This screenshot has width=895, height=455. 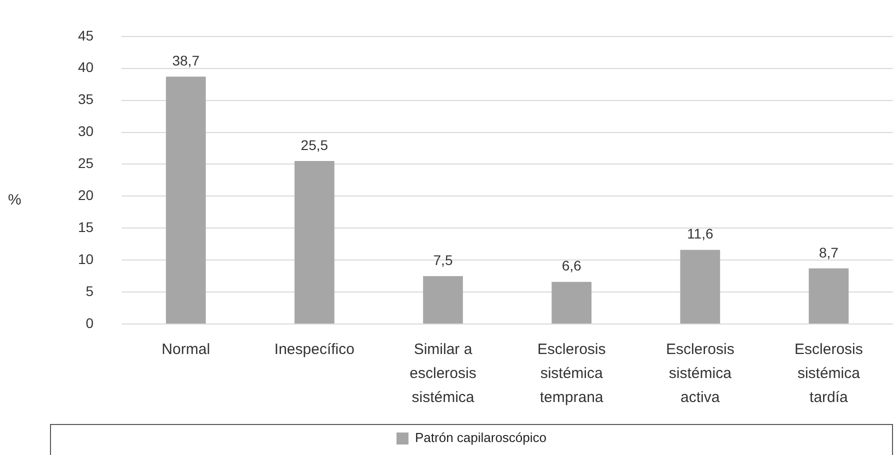 I want to click on y-axis-title: %, so click(x=15, y=199).